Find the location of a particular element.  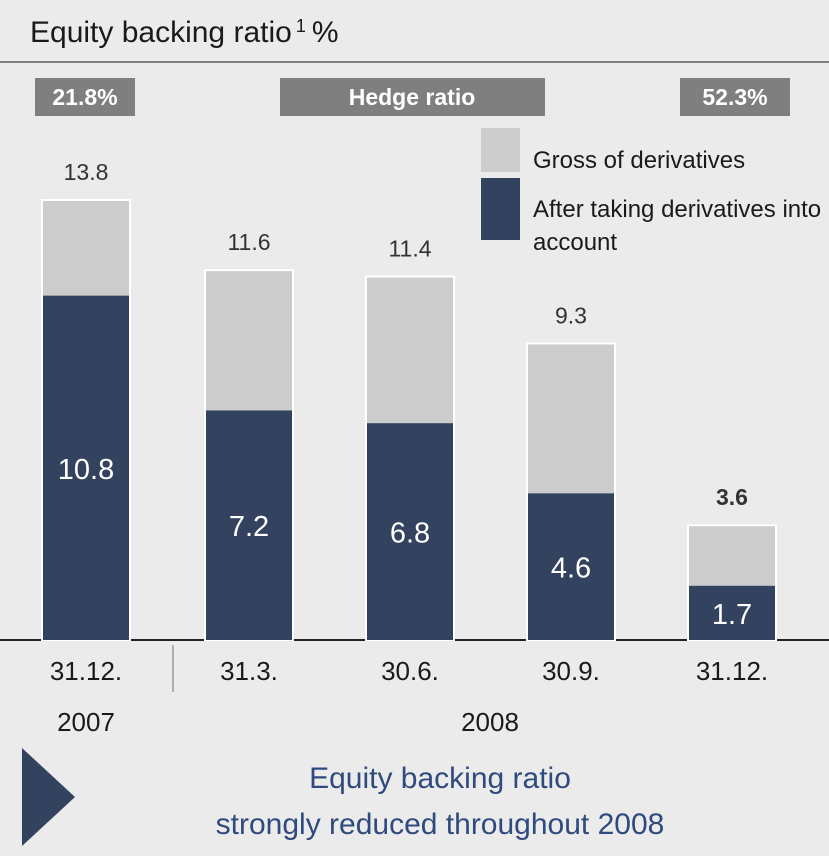

hedge-end-box is located at coordinates (735, 97).